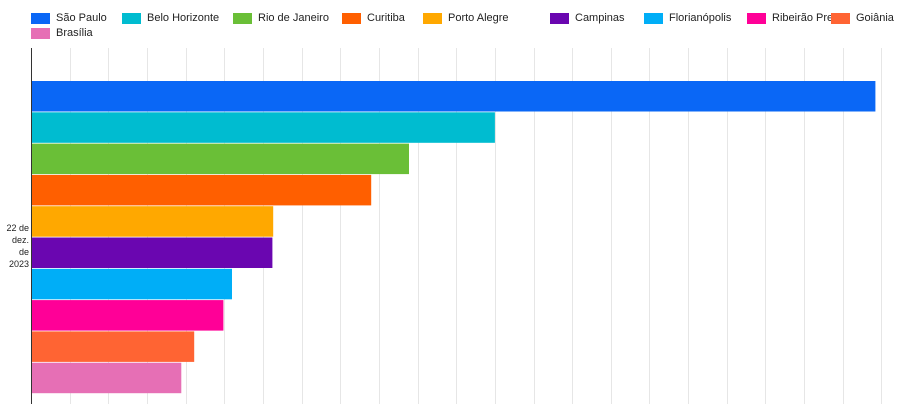  I want to click on legend-label: Curitiba, so click(386, 18).